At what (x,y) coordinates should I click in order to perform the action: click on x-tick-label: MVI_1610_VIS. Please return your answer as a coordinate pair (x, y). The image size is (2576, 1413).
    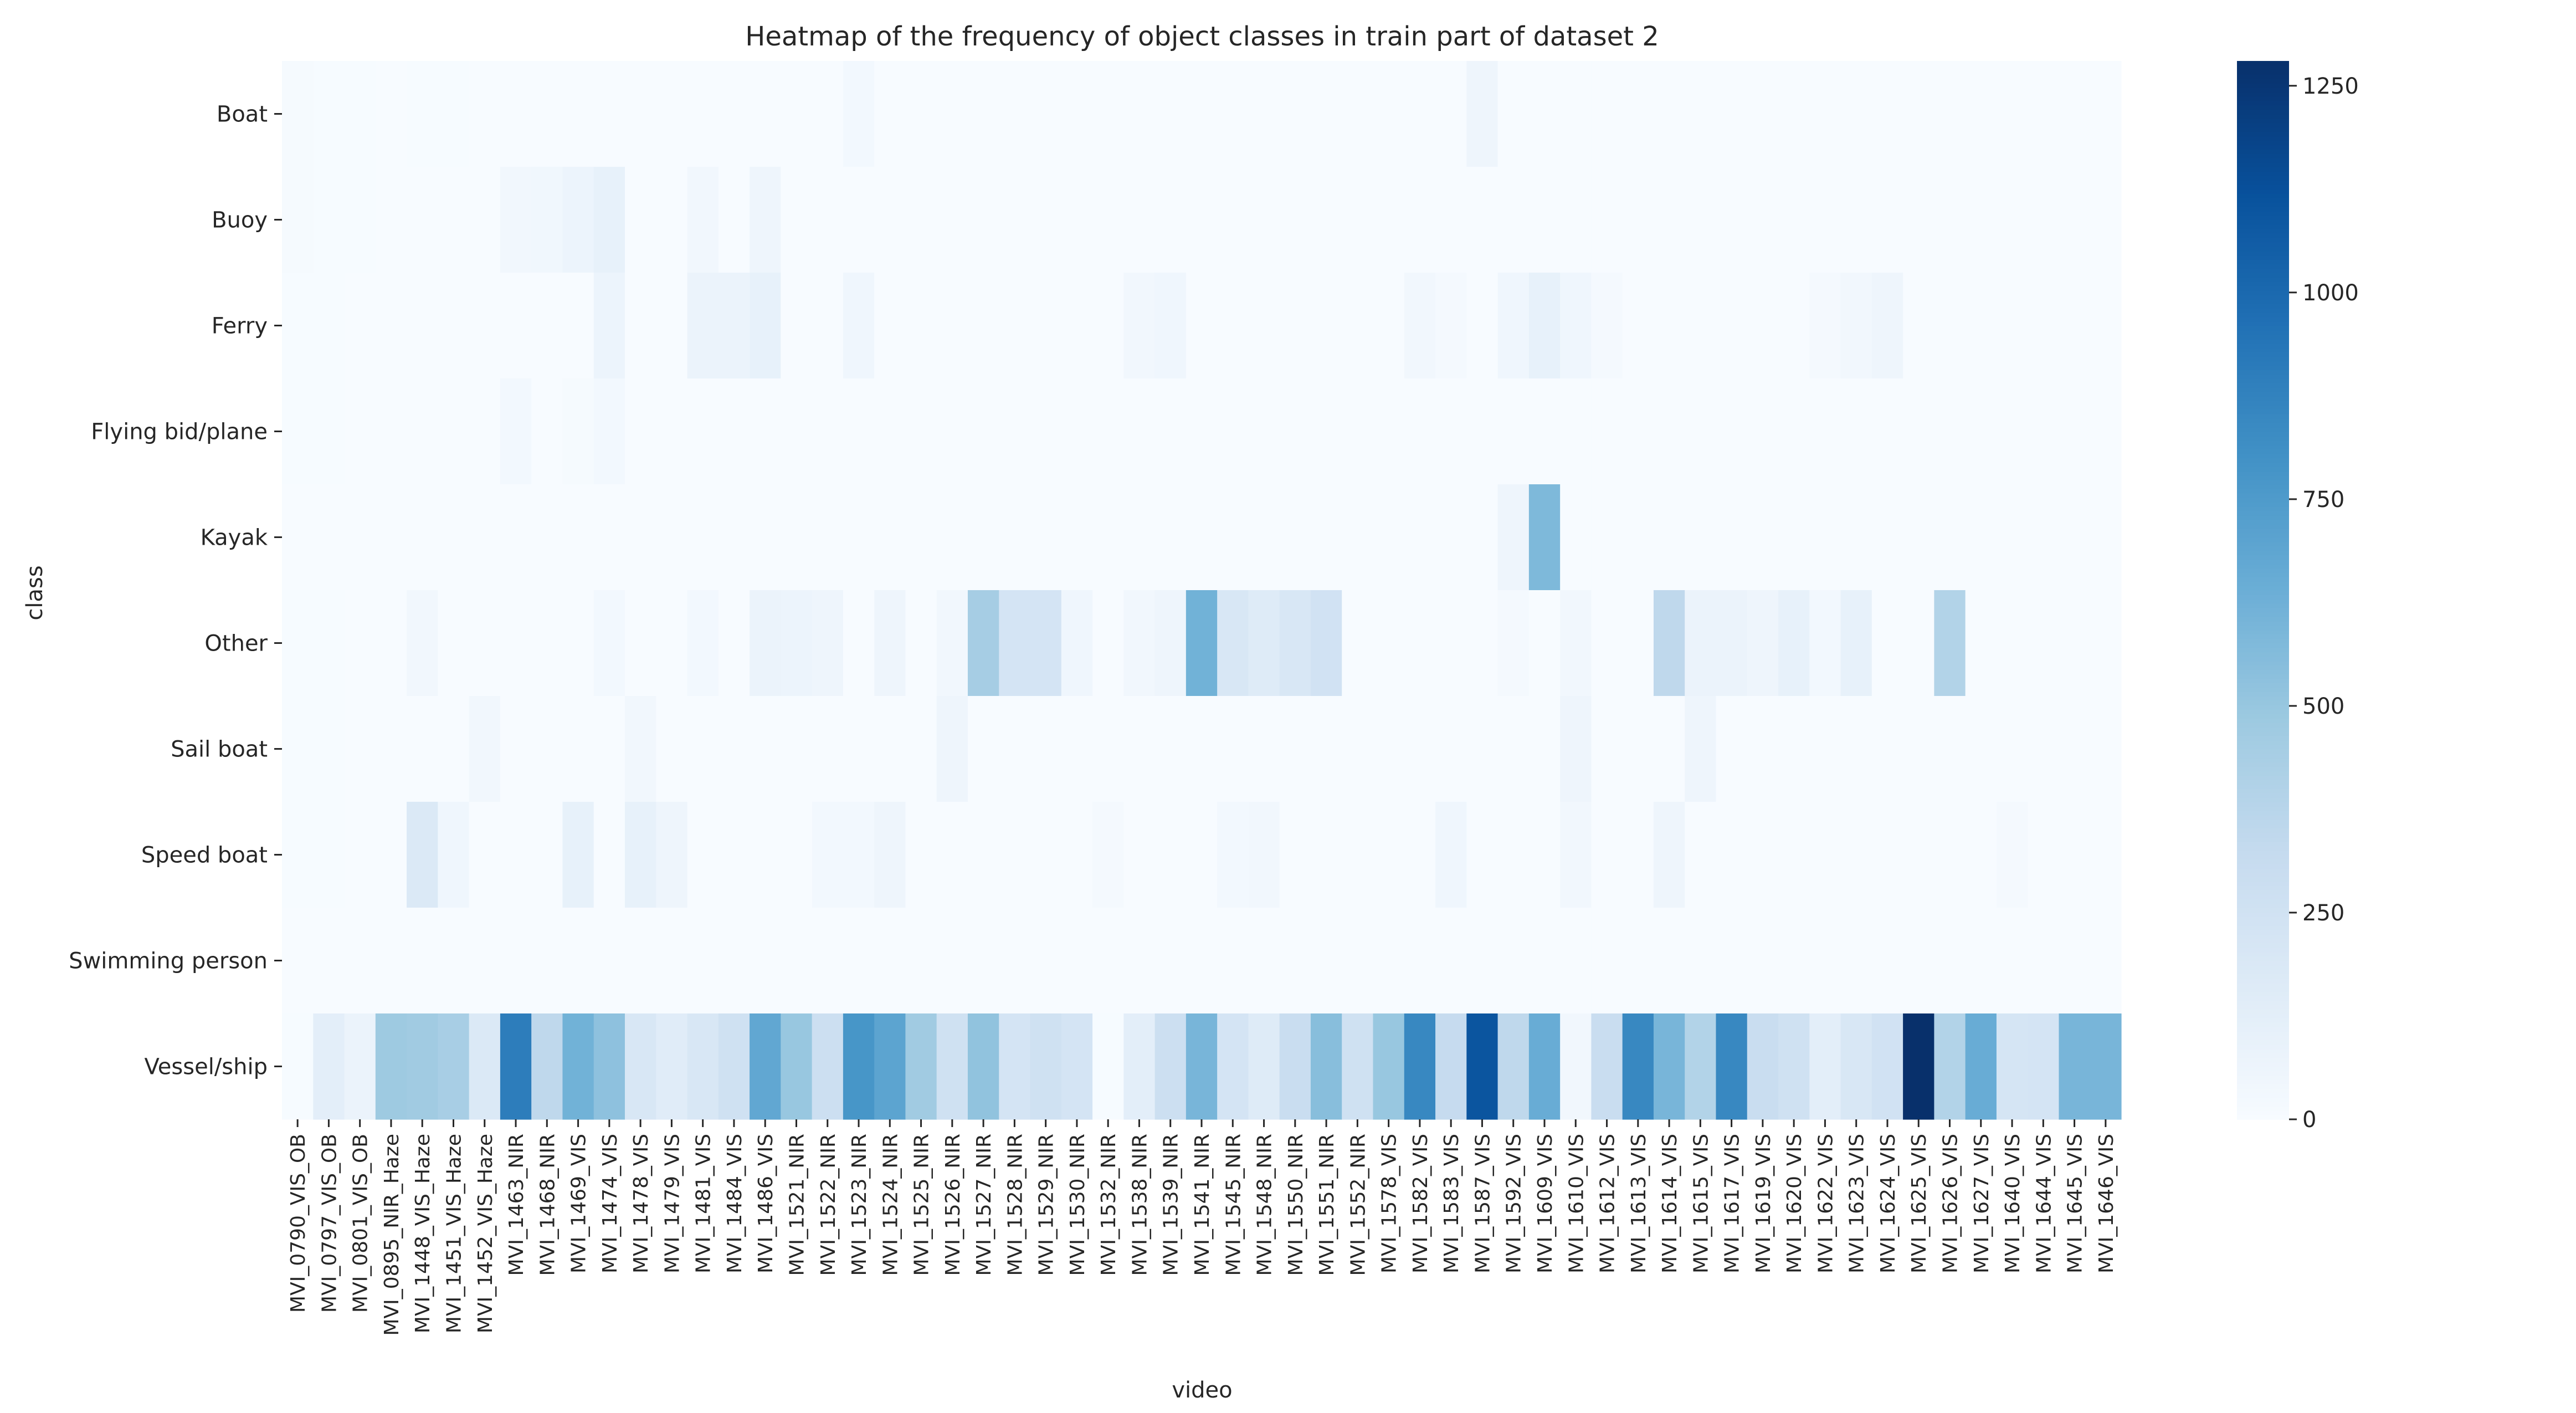
    Looking at the image, I should click on (1576, 1203).